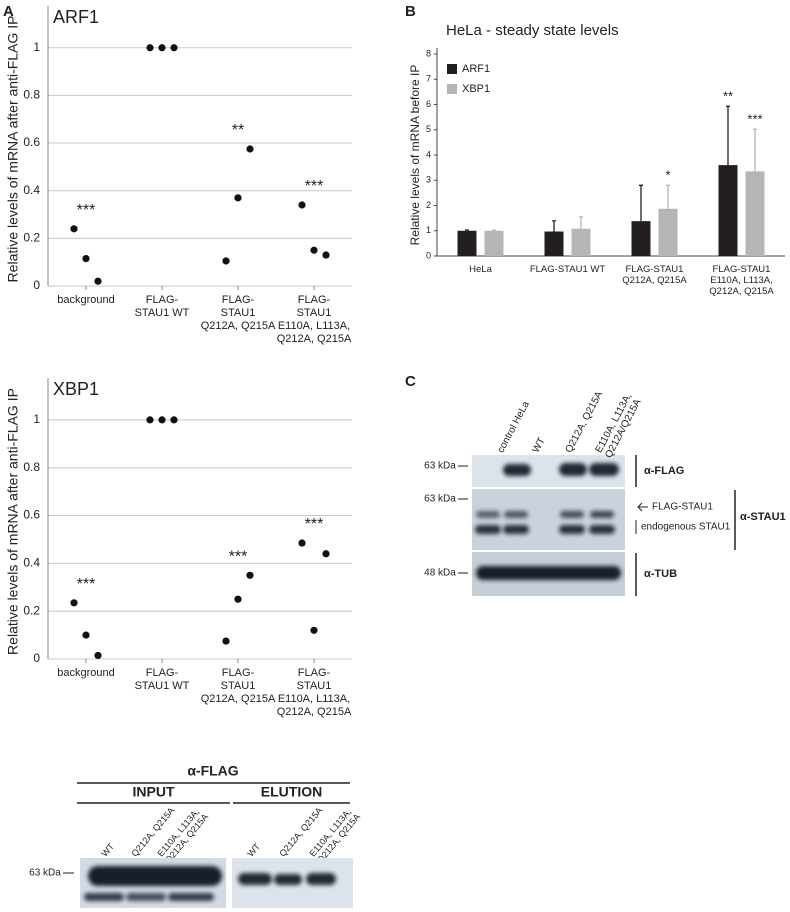  Describe the element at coordinates (36, 658) in the screenshot. I see `y-tick-label: 0` at that location.